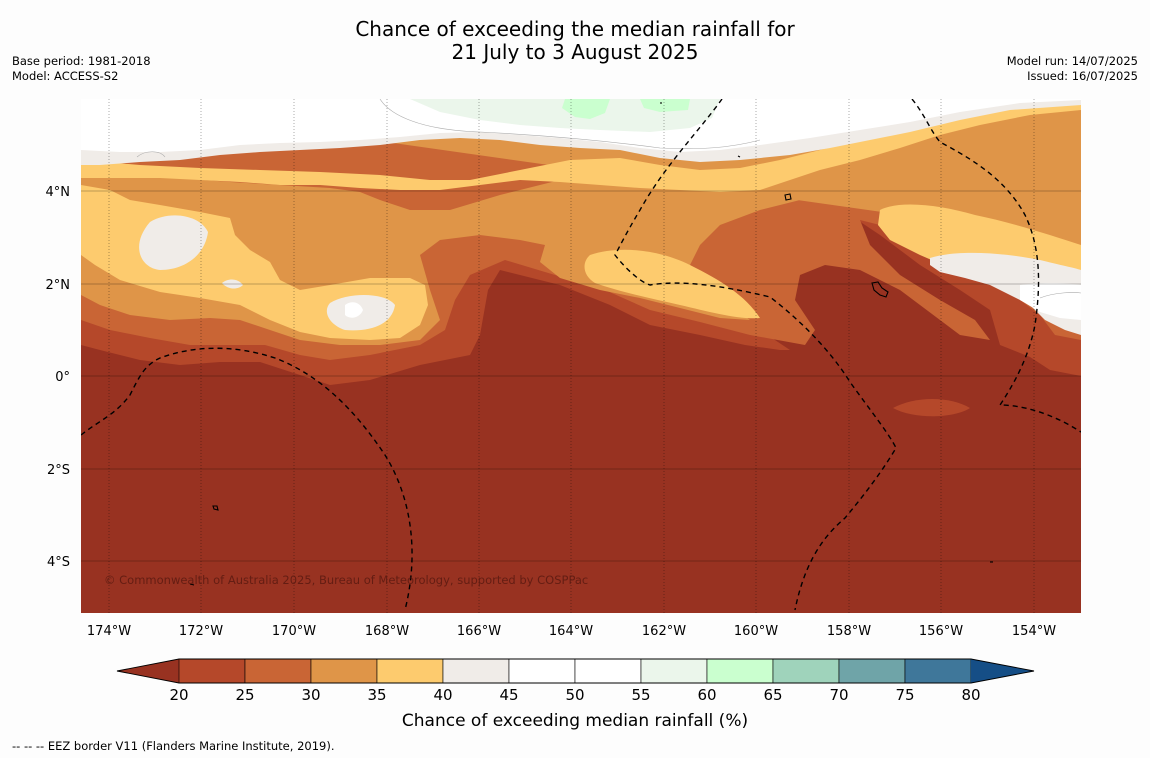 This screenshot has width=1150, height=758. Describe the element at coordinates (58, 562) in the screenshot. I see `lat-label: 4°S` at that location.